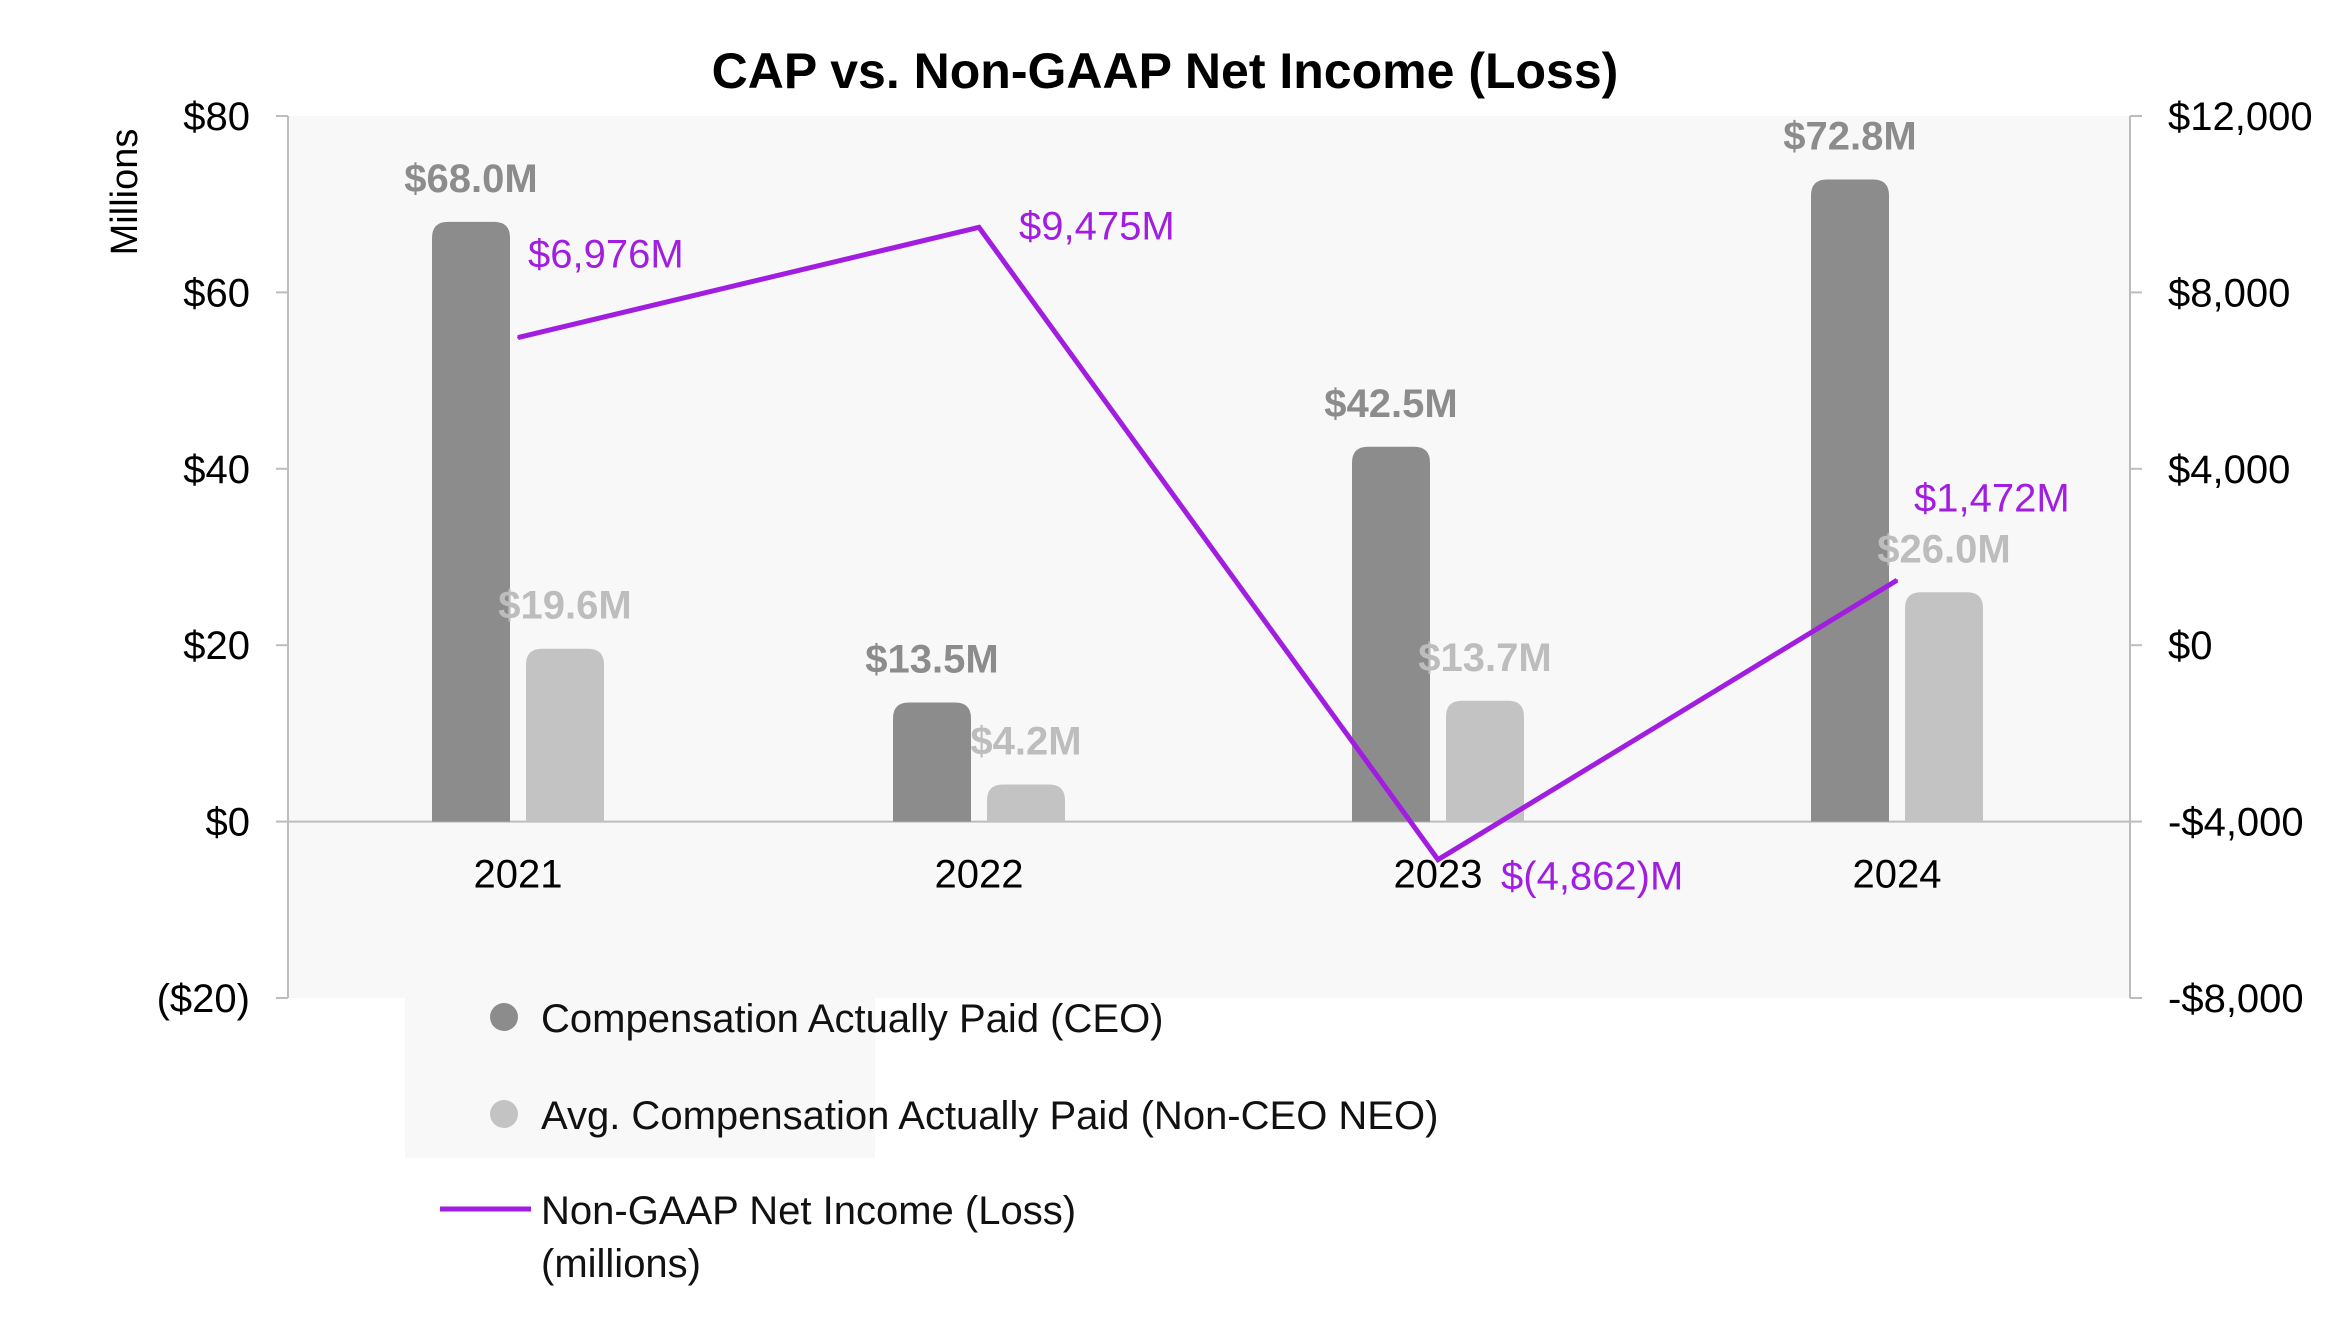 This screenshot has width=2330, height=1328. What do you see at coordinates (1097, 226) in the screenshot?
I see `data-label-income: $9,475M` at bounding box center [1097, 226].